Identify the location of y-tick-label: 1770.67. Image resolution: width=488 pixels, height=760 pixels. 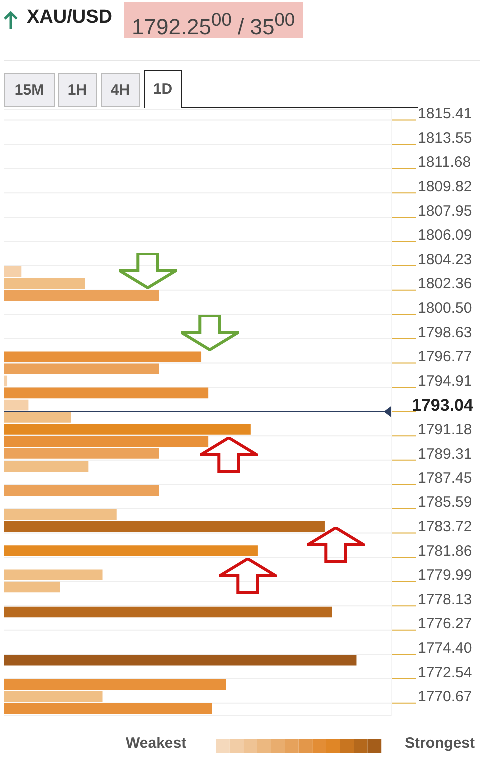
(445, 697).